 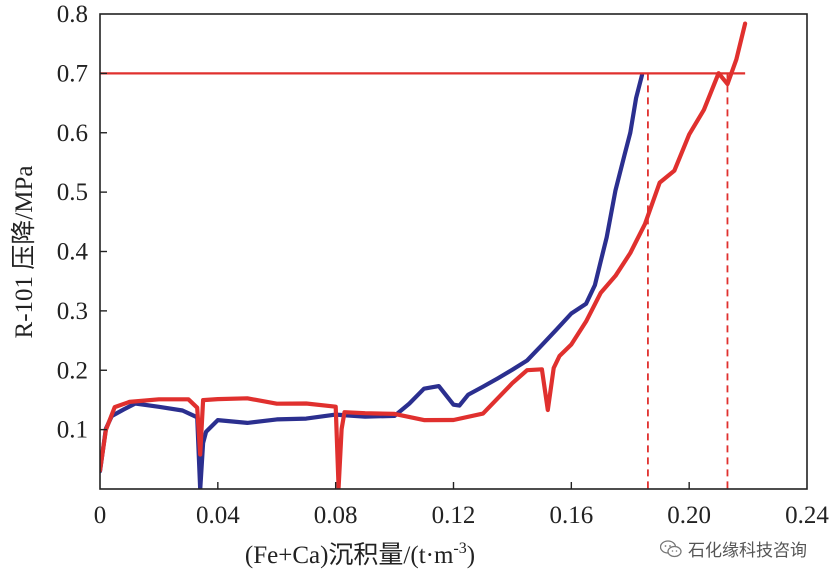 I want to click on watermark-text: 石化缘科技咨询, so click(x=747, y=551).